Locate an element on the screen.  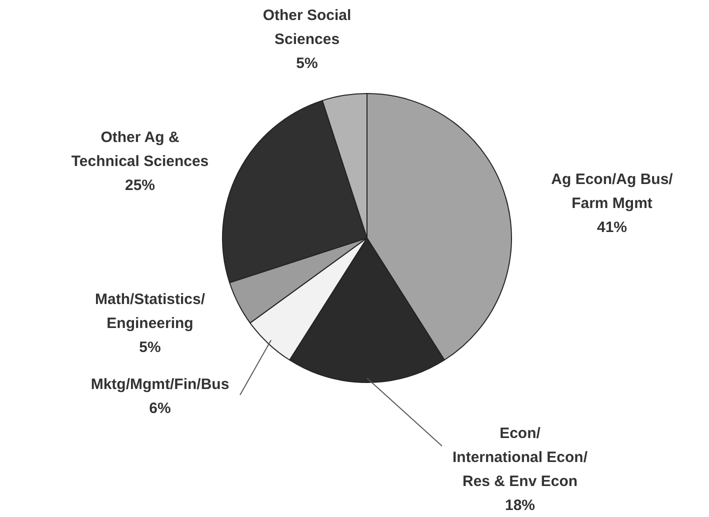
data-label: 41% is located at coordinates (612, 227).